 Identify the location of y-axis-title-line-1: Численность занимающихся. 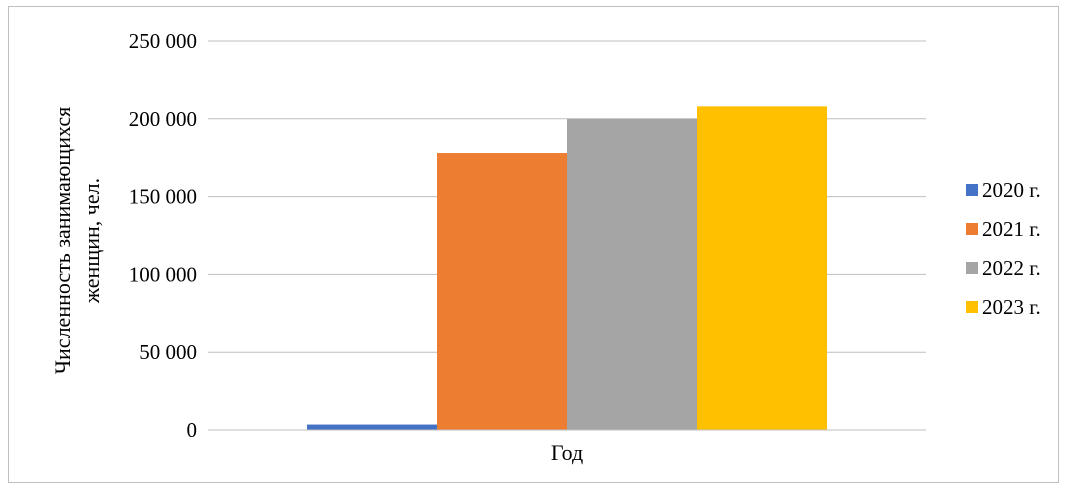
(62, 241).